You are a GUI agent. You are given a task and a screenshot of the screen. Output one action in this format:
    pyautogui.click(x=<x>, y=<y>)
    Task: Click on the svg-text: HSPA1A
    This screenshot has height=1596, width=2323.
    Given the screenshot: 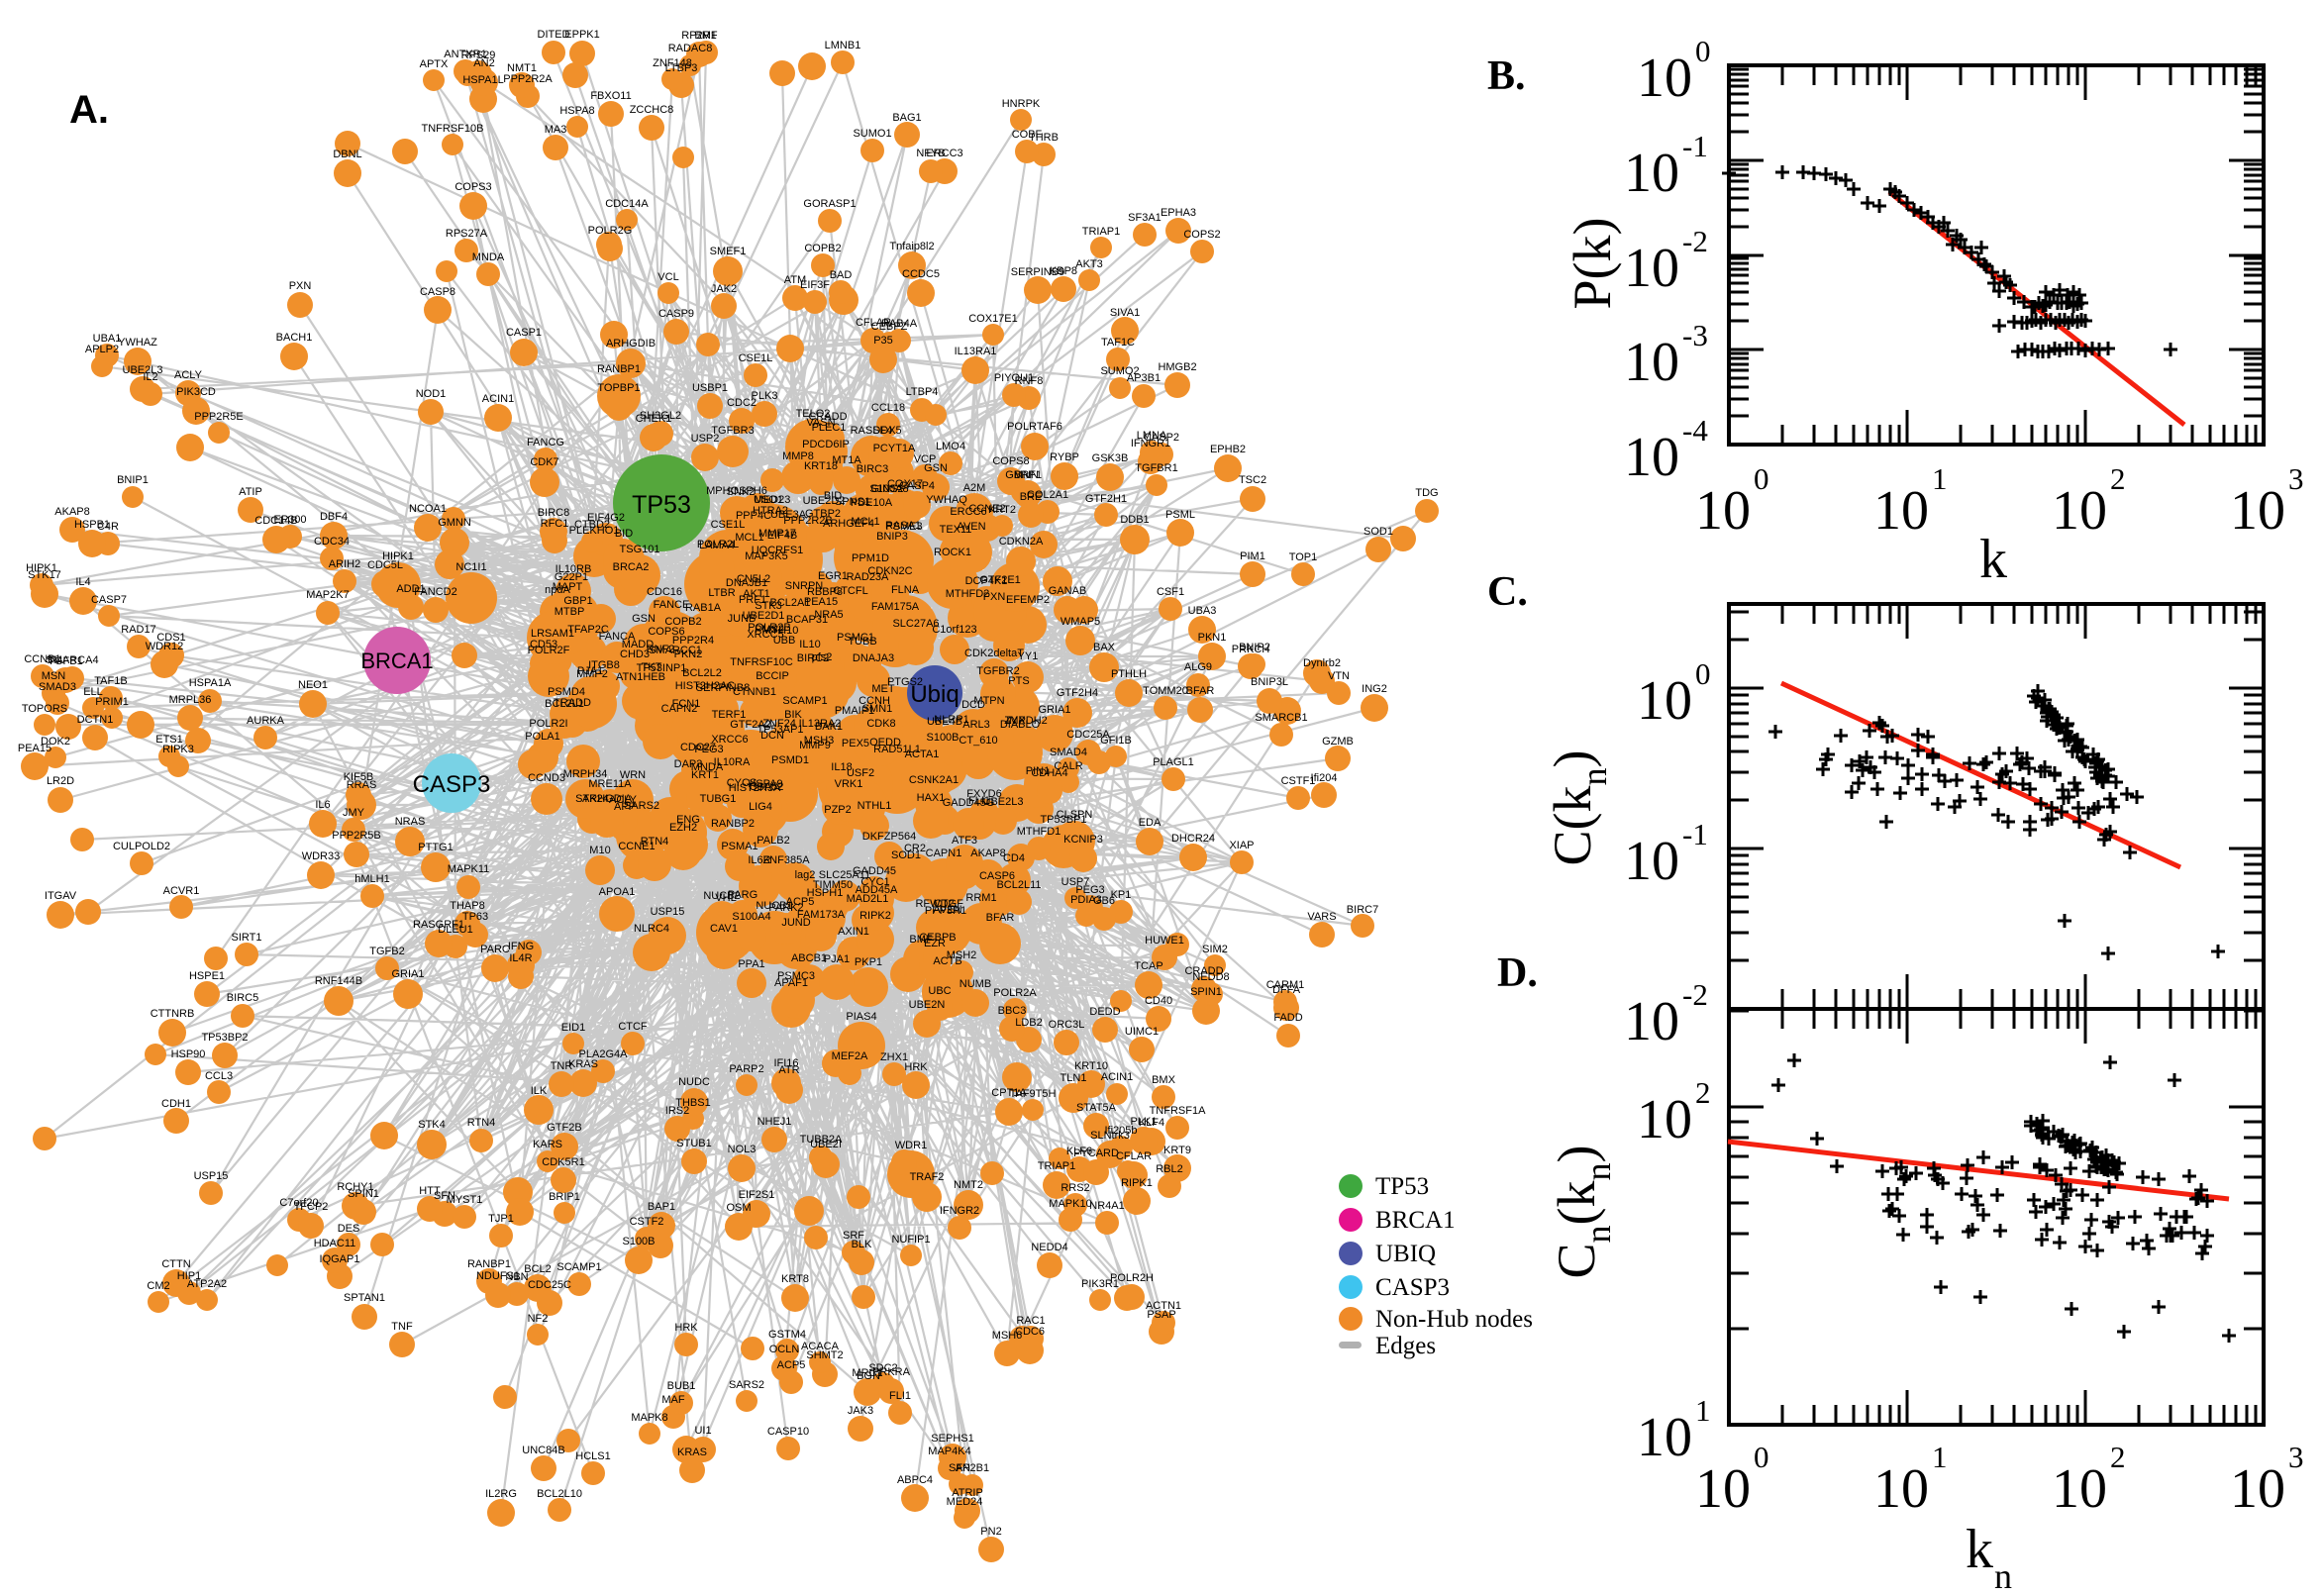 What is the action you would take?
    pyautogui.click(x=210, y=683)
    